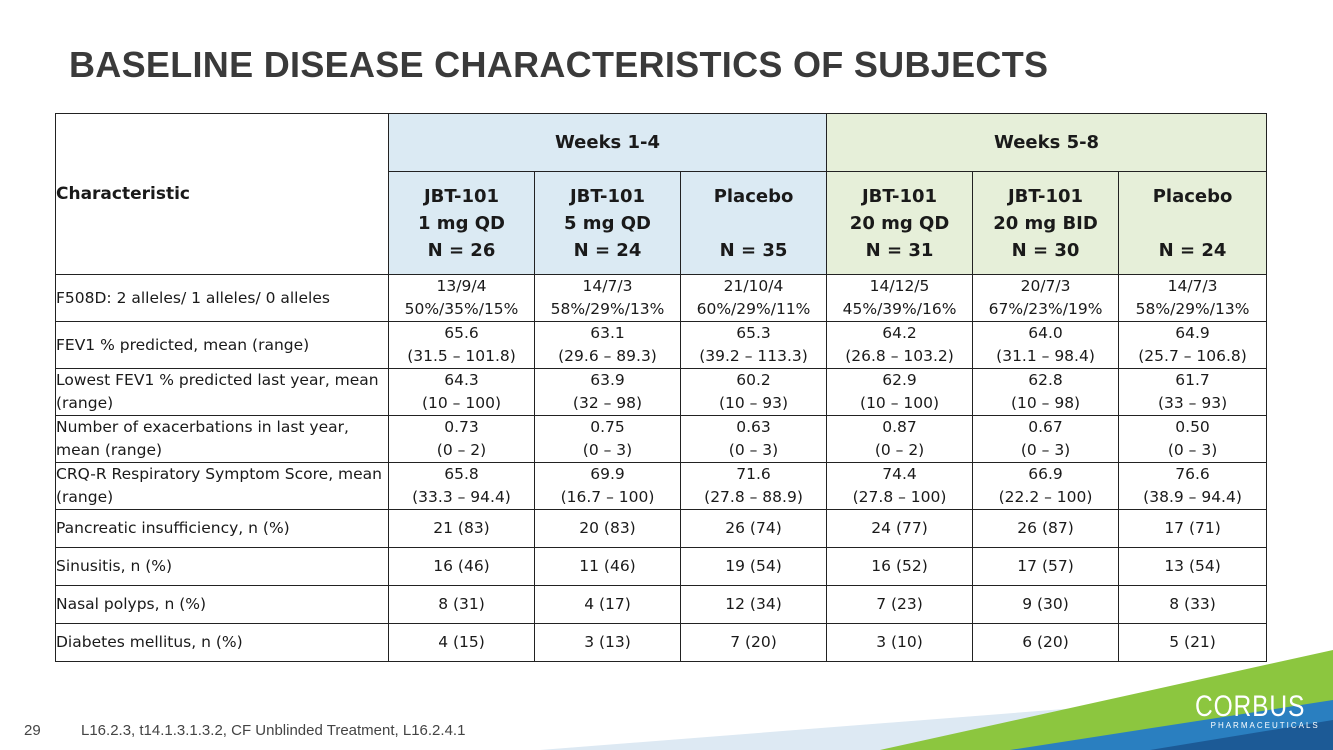 Image resolution: width=1333 pixels, height=750 pixels. I want to click on table-cell: 5 (21), so click(1193, 642).